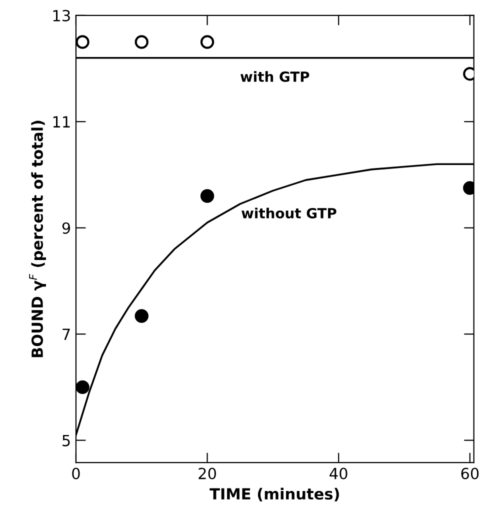 The height and width of the screenshot is (514, 487). What do you see at coordinates (37, 239) in the screenshot?
I see `y-axis-title: BOUND γ$^{F}$ (percent of total)` at bounding box center [37, 239].